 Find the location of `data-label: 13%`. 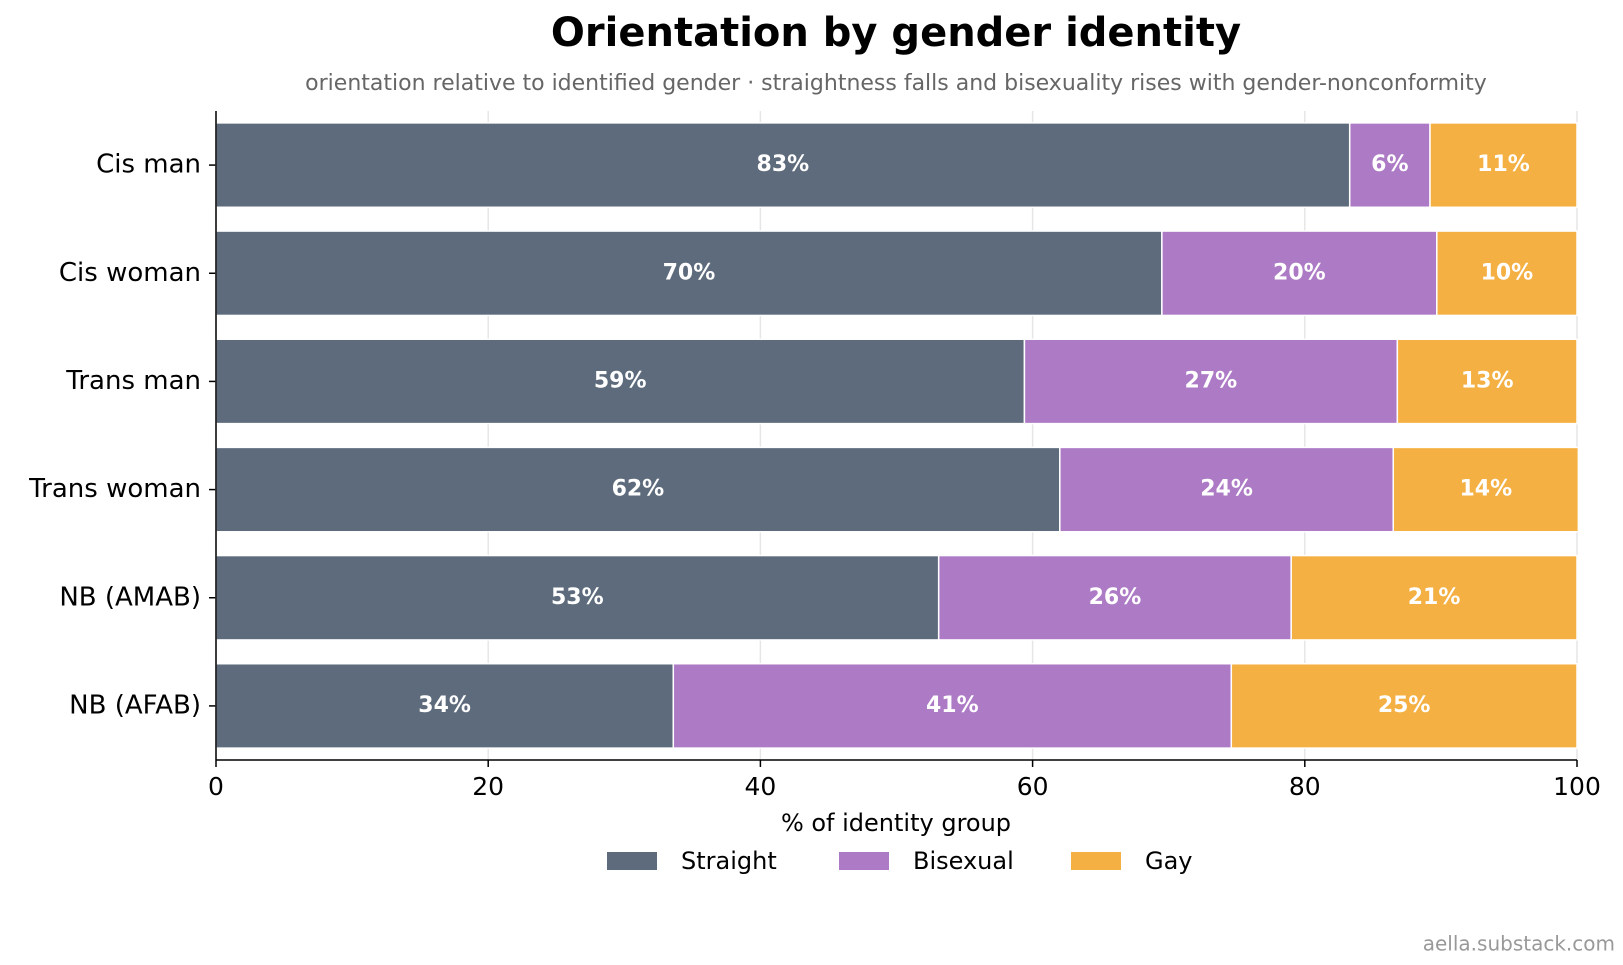

data-label: 13% is located at coordinates (1487, 380).